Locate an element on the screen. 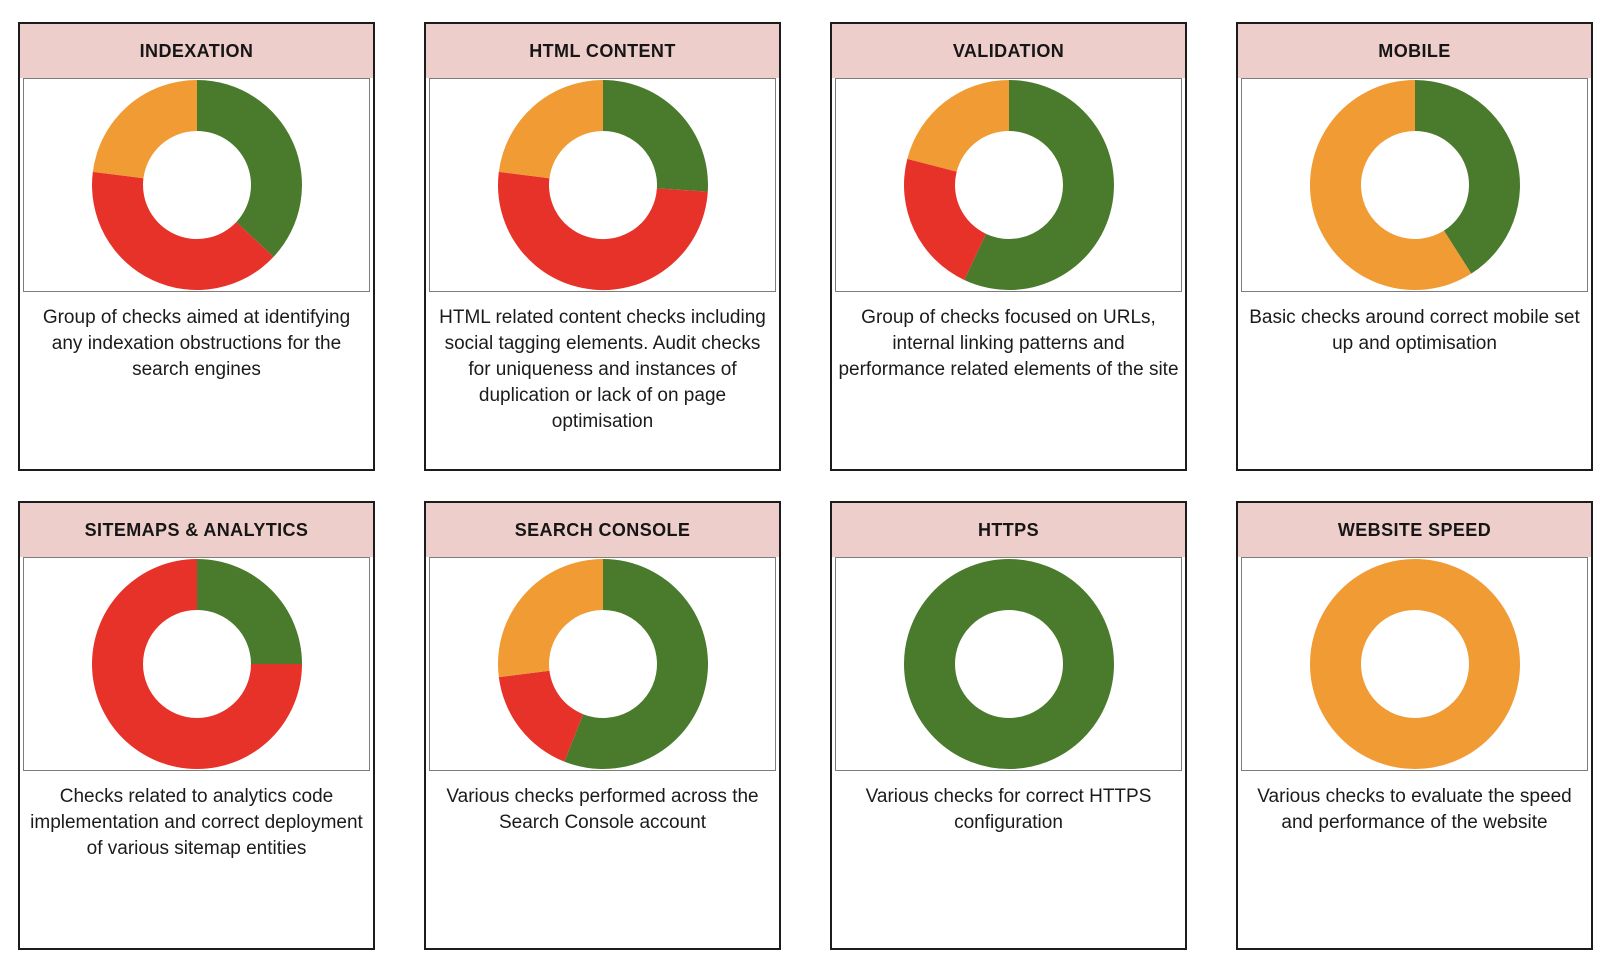  card-title: SEARCH CONSOLE is located at coordinates (602, 529).